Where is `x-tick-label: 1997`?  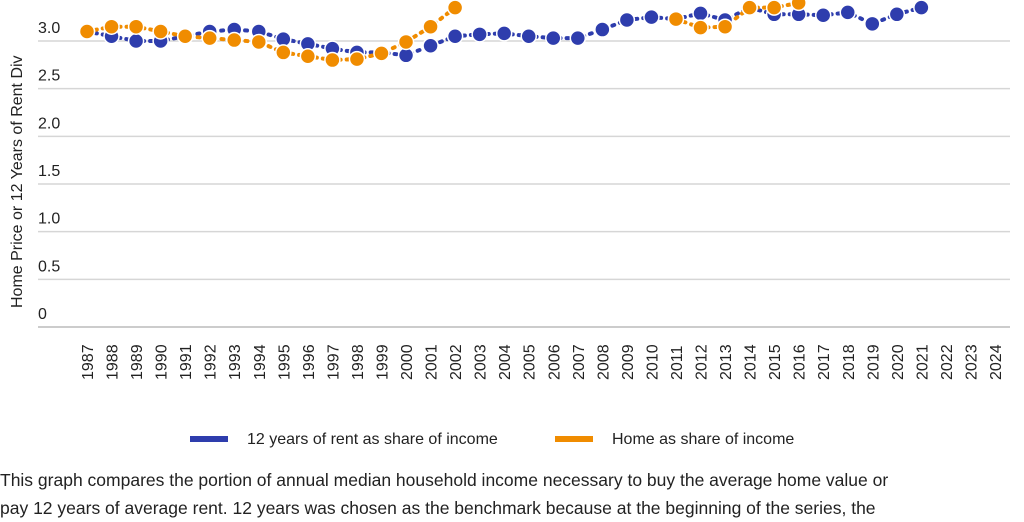
x-tick-label: 1997 is located at coordinates (333, 362).